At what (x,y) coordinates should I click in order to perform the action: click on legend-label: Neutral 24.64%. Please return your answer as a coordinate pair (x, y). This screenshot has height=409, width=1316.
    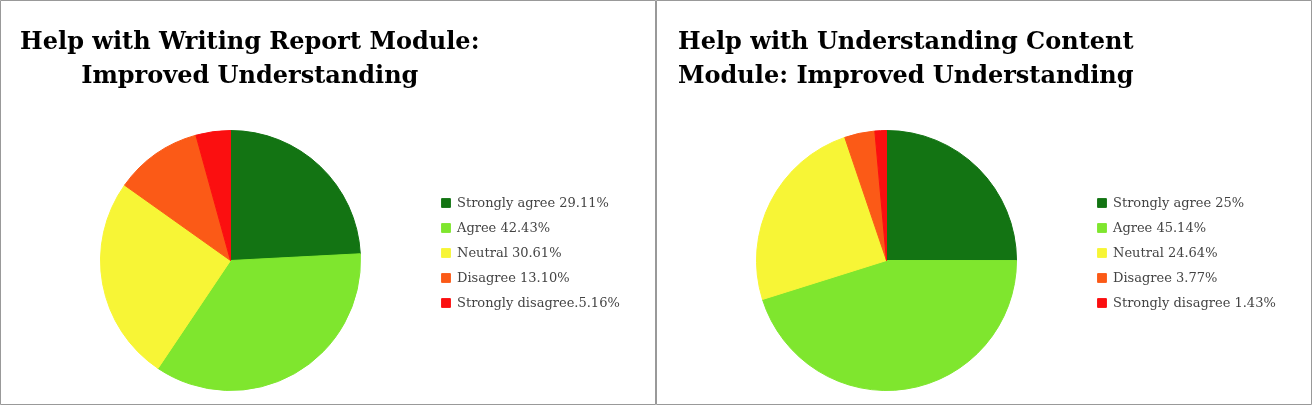
    Looking at the image, I should click on (1165, 252).